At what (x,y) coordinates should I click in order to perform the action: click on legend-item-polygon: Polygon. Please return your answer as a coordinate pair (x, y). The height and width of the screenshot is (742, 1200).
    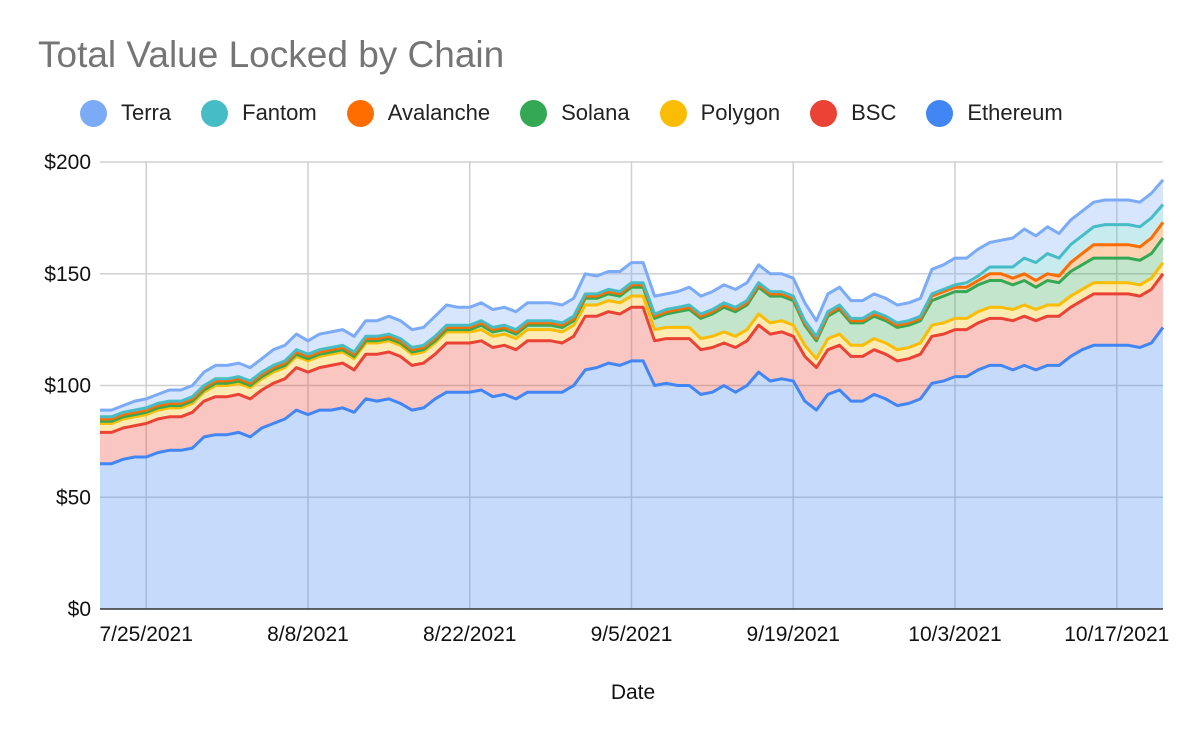
    Looking at the image, I should click on (720, 113).